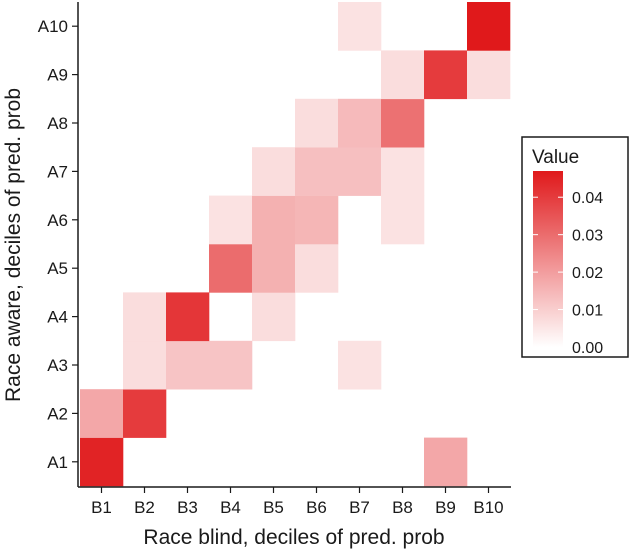  Describe the element at coordinates (360, 365) in the screenshot. I see `heatmap-cell-B7-A3` at that location.